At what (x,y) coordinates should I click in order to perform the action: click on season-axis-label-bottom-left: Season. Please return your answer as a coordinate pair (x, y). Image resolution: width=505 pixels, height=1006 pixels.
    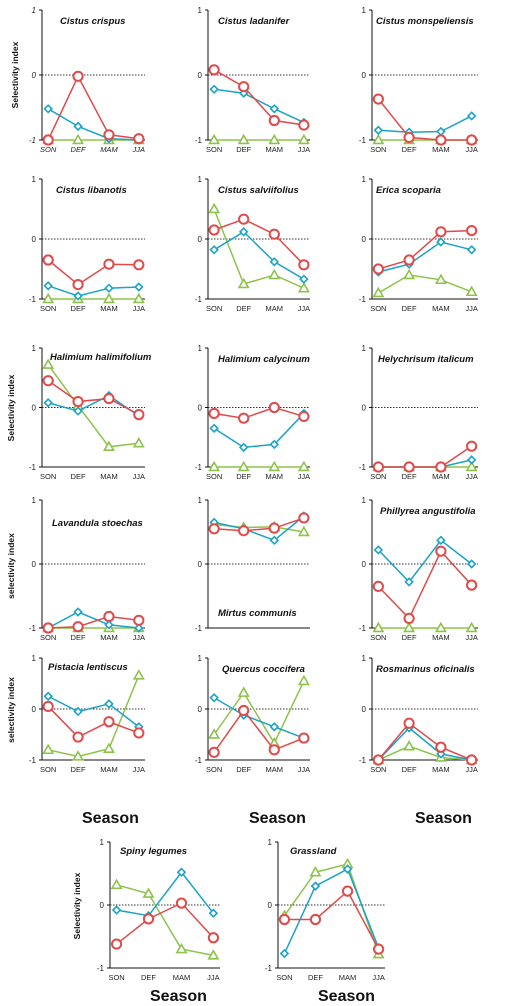
    Looking at the image, I should click on (178, 996).